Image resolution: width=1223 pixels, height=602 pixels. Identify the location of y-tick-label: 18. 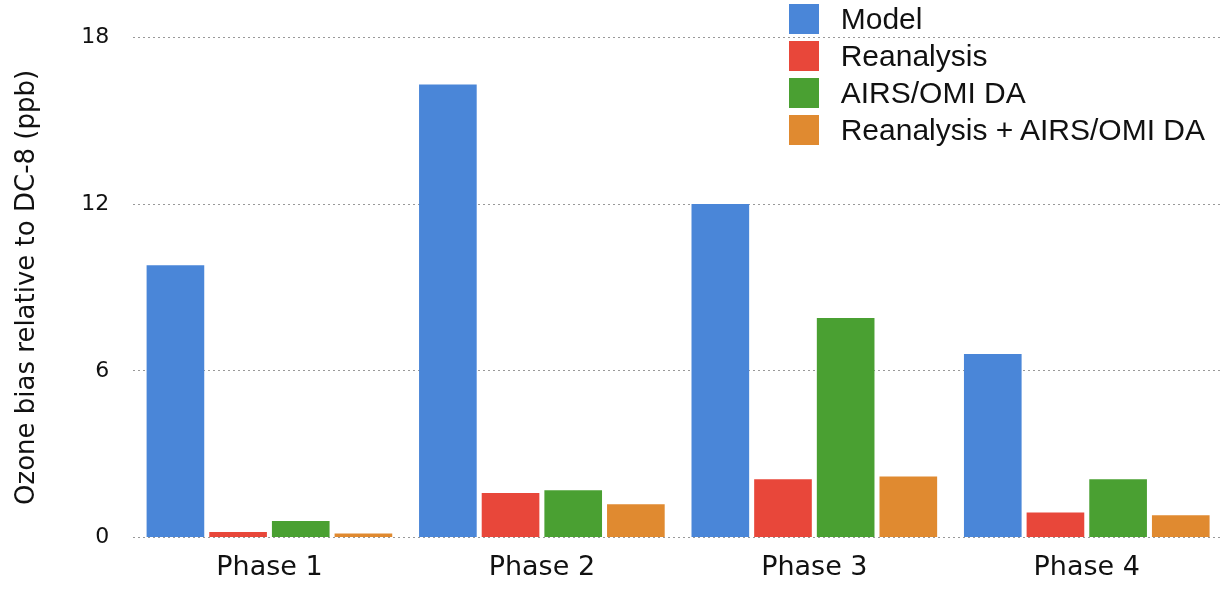
(95, 35).